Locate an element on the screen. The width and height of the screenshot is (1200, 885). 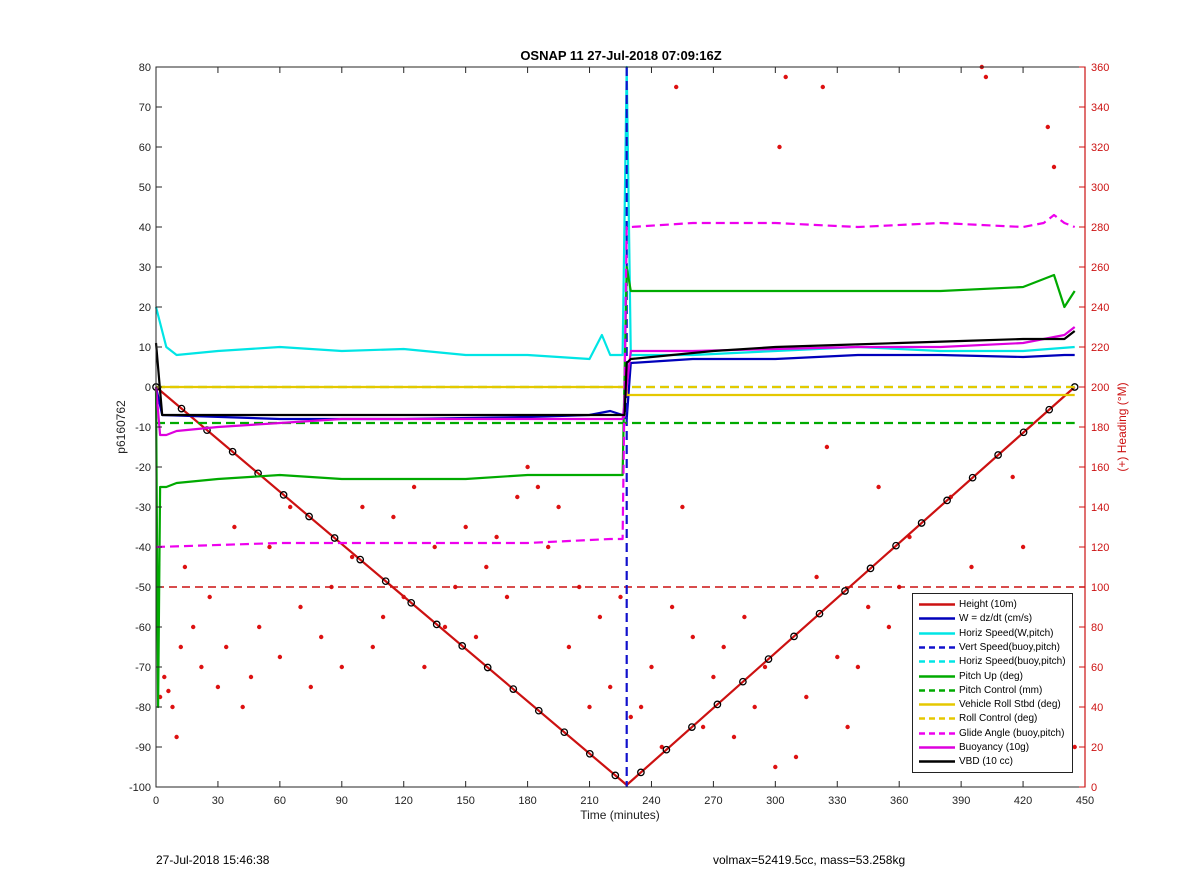
y2-tick-label: 140 is located at coordinates (1100, 508).